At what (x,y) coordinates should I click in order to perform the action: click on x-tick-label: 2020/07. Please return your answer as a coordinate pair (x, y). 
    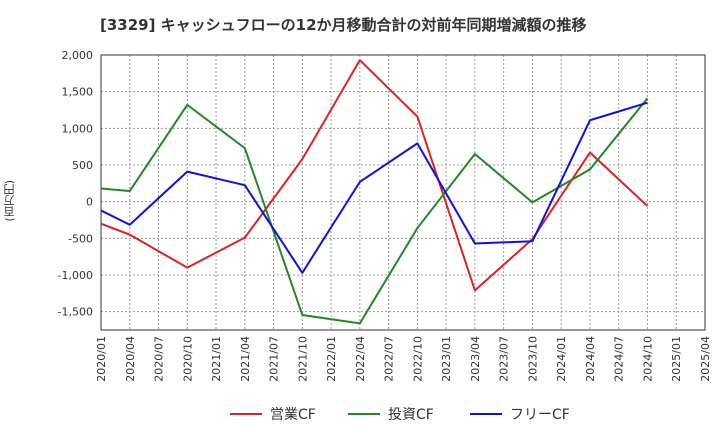
    Looking at the image, I should click on (159, 359).